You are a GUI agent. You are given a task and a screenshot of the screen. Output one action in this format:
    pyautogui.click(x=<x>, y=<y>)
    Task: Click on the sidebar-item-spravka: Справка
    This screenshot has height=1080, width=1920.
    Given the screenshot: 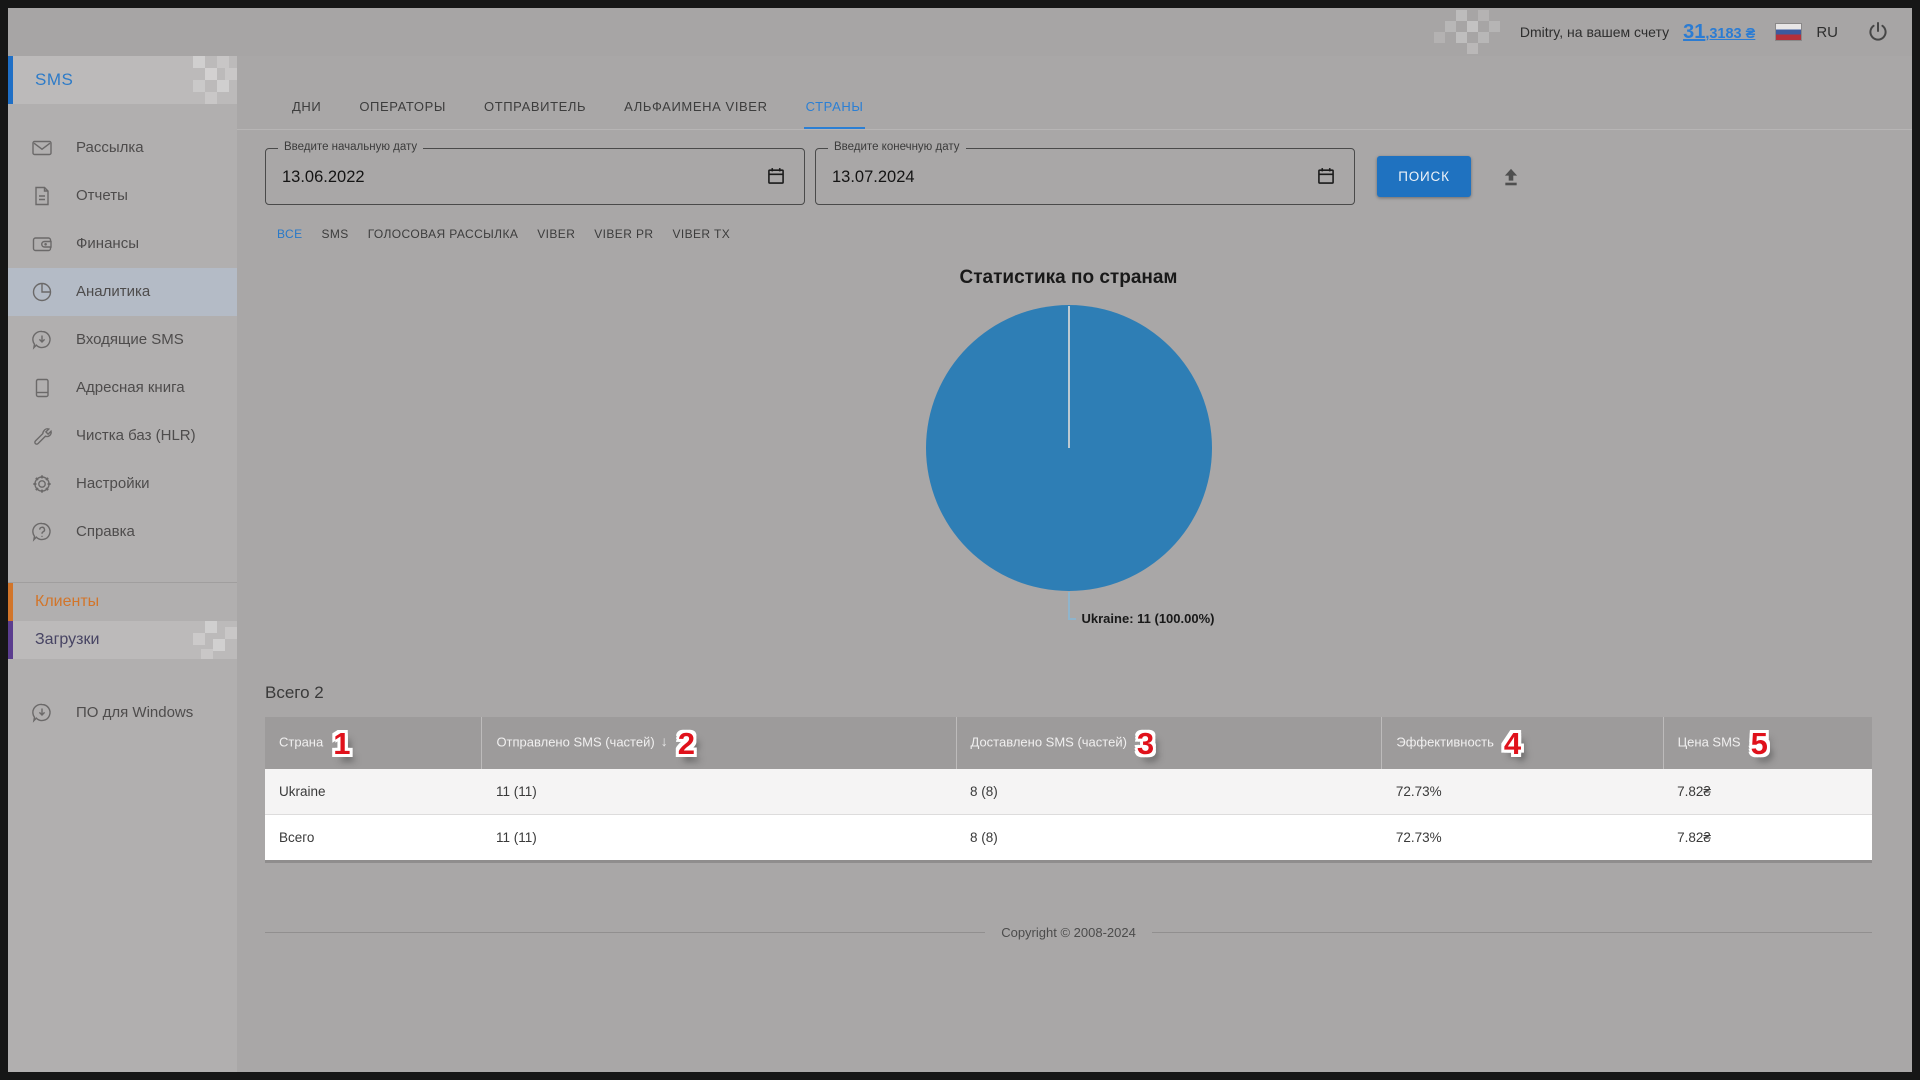 What is the action you would take?
    pyautogui.click(x=122, y=532)
    